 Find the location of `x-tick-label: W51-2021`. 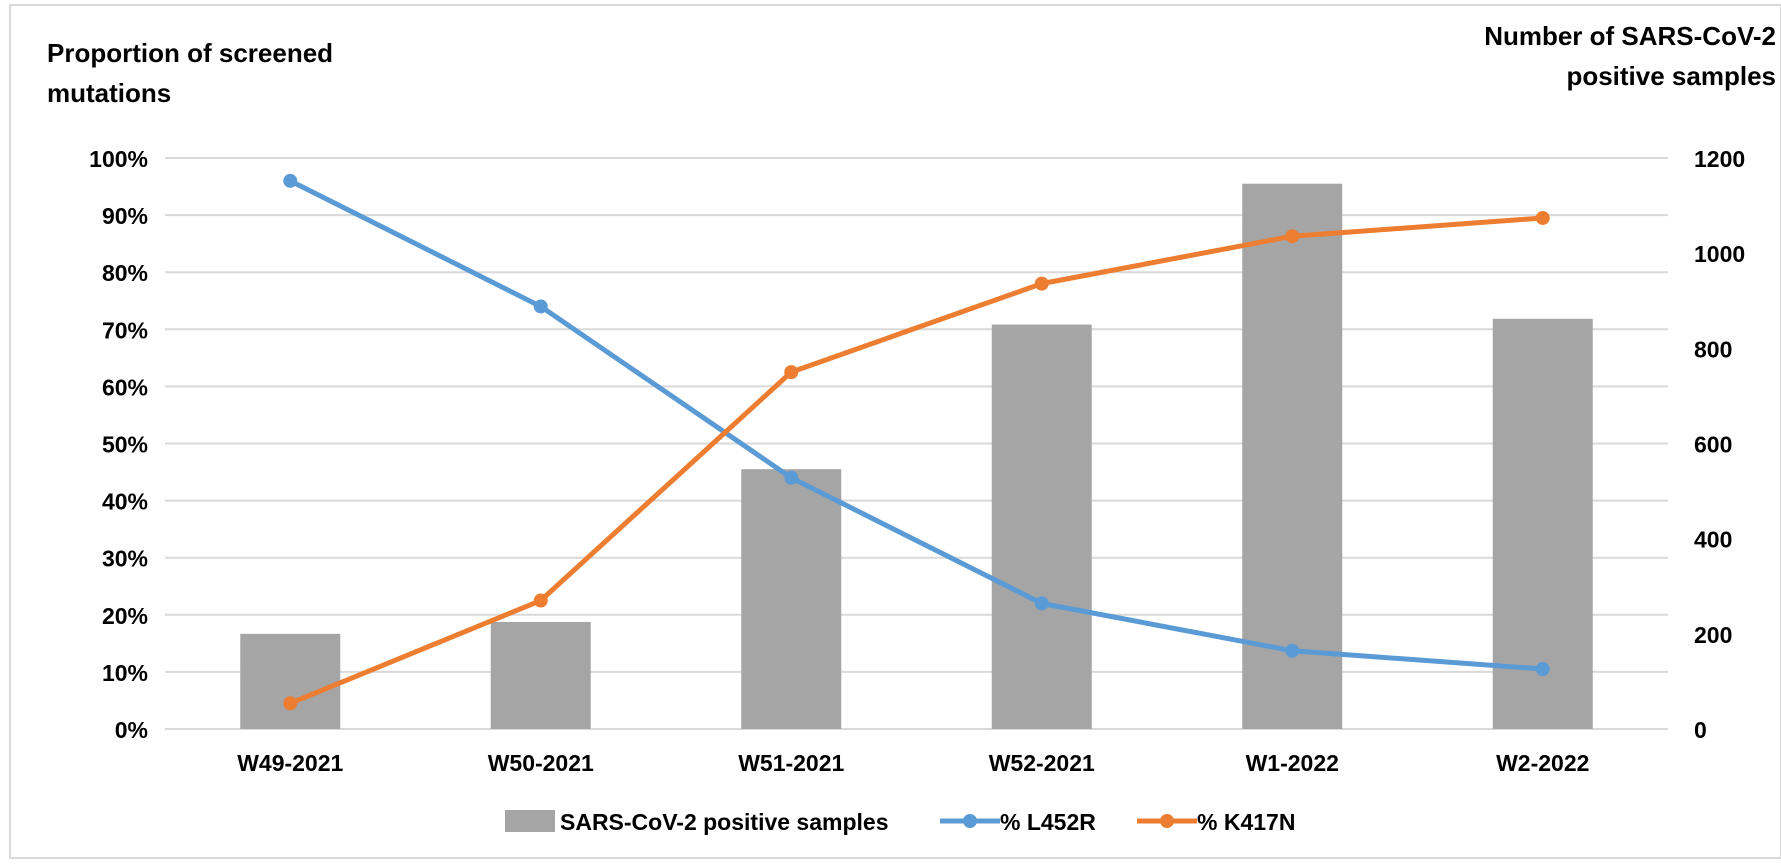

x-tick-label: W51-2021 is located at coordinates (791, 763).